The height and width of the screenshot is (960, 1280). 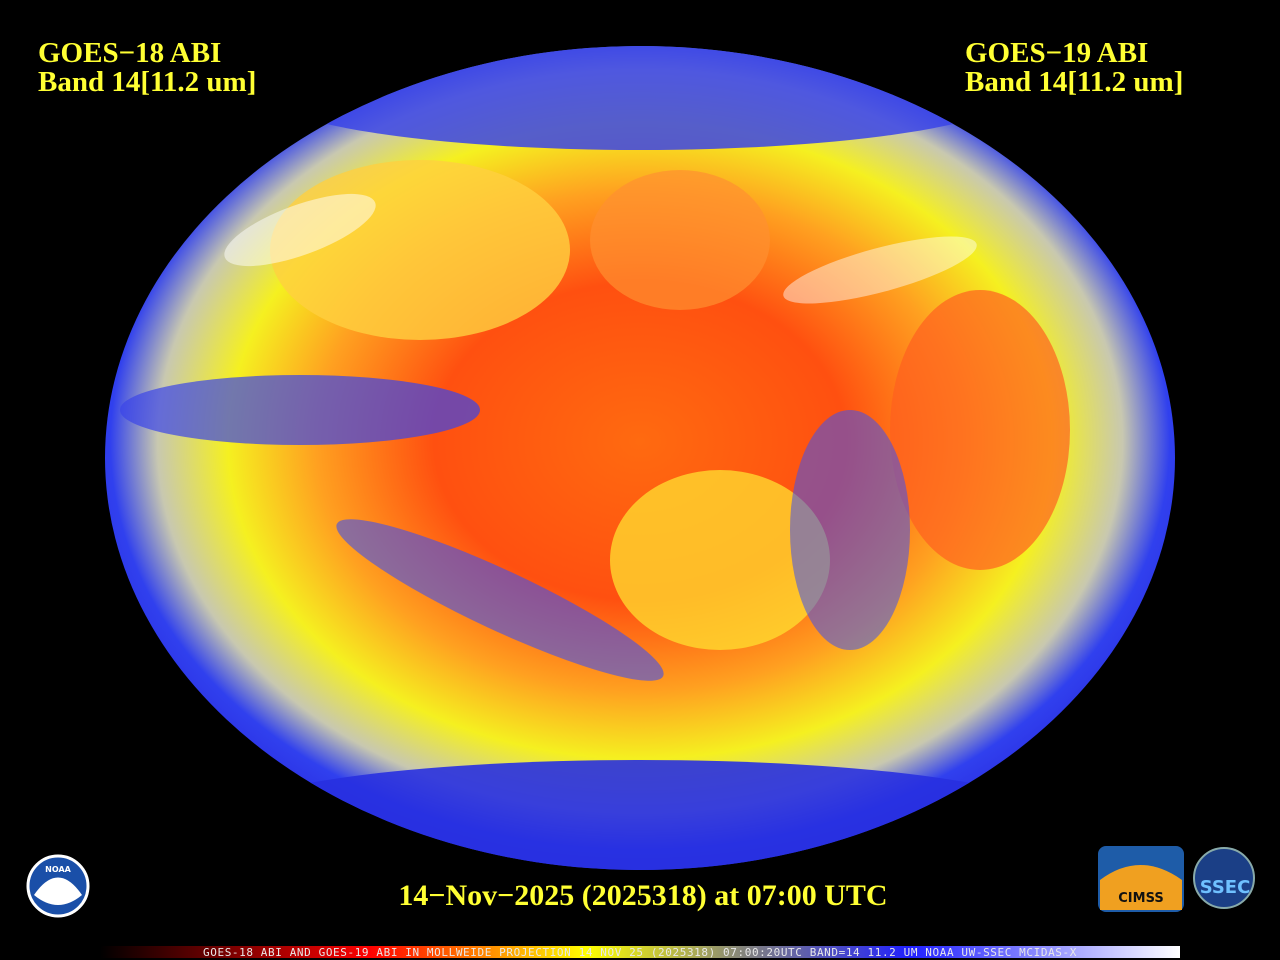 I want to click on color-bar, so click(x=640, y=952).